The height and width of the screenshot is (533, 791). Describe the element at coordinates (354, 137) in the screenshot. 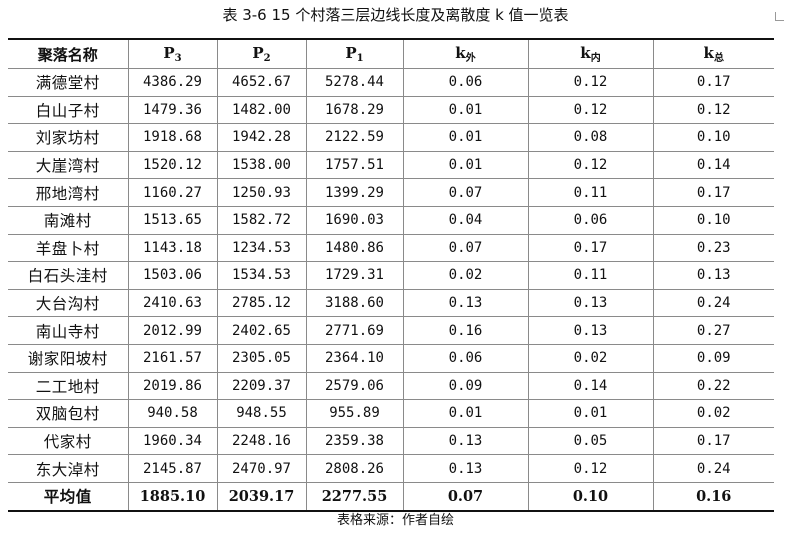

I see `p1-cell: 2122.59` at that location.